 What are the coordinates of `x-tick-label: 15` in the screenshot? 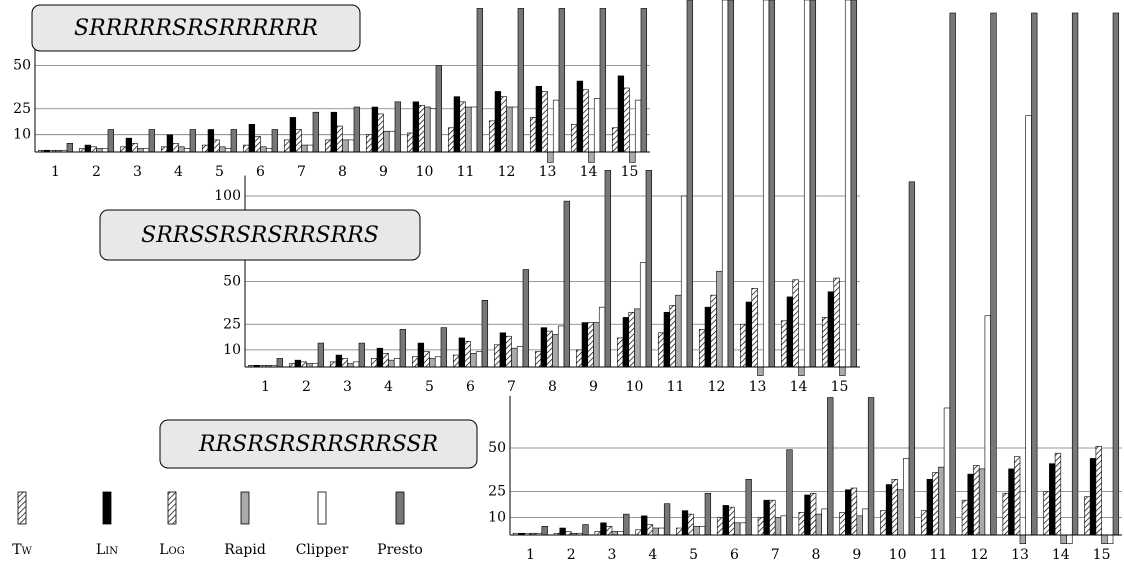 It's located at (840, 387).